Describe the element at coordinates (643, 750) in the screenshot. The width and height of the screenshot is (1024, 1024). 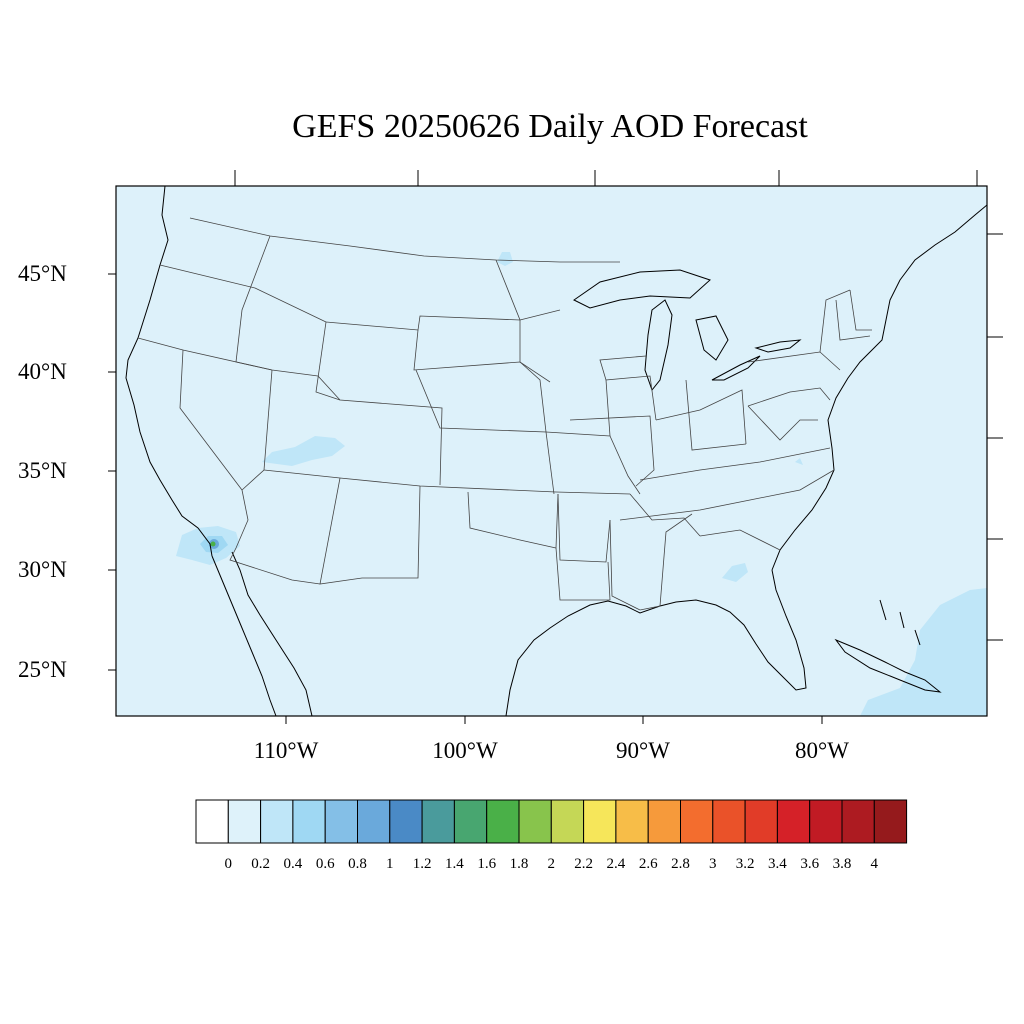
I see `lon-label-90w: 90°W` at that location.